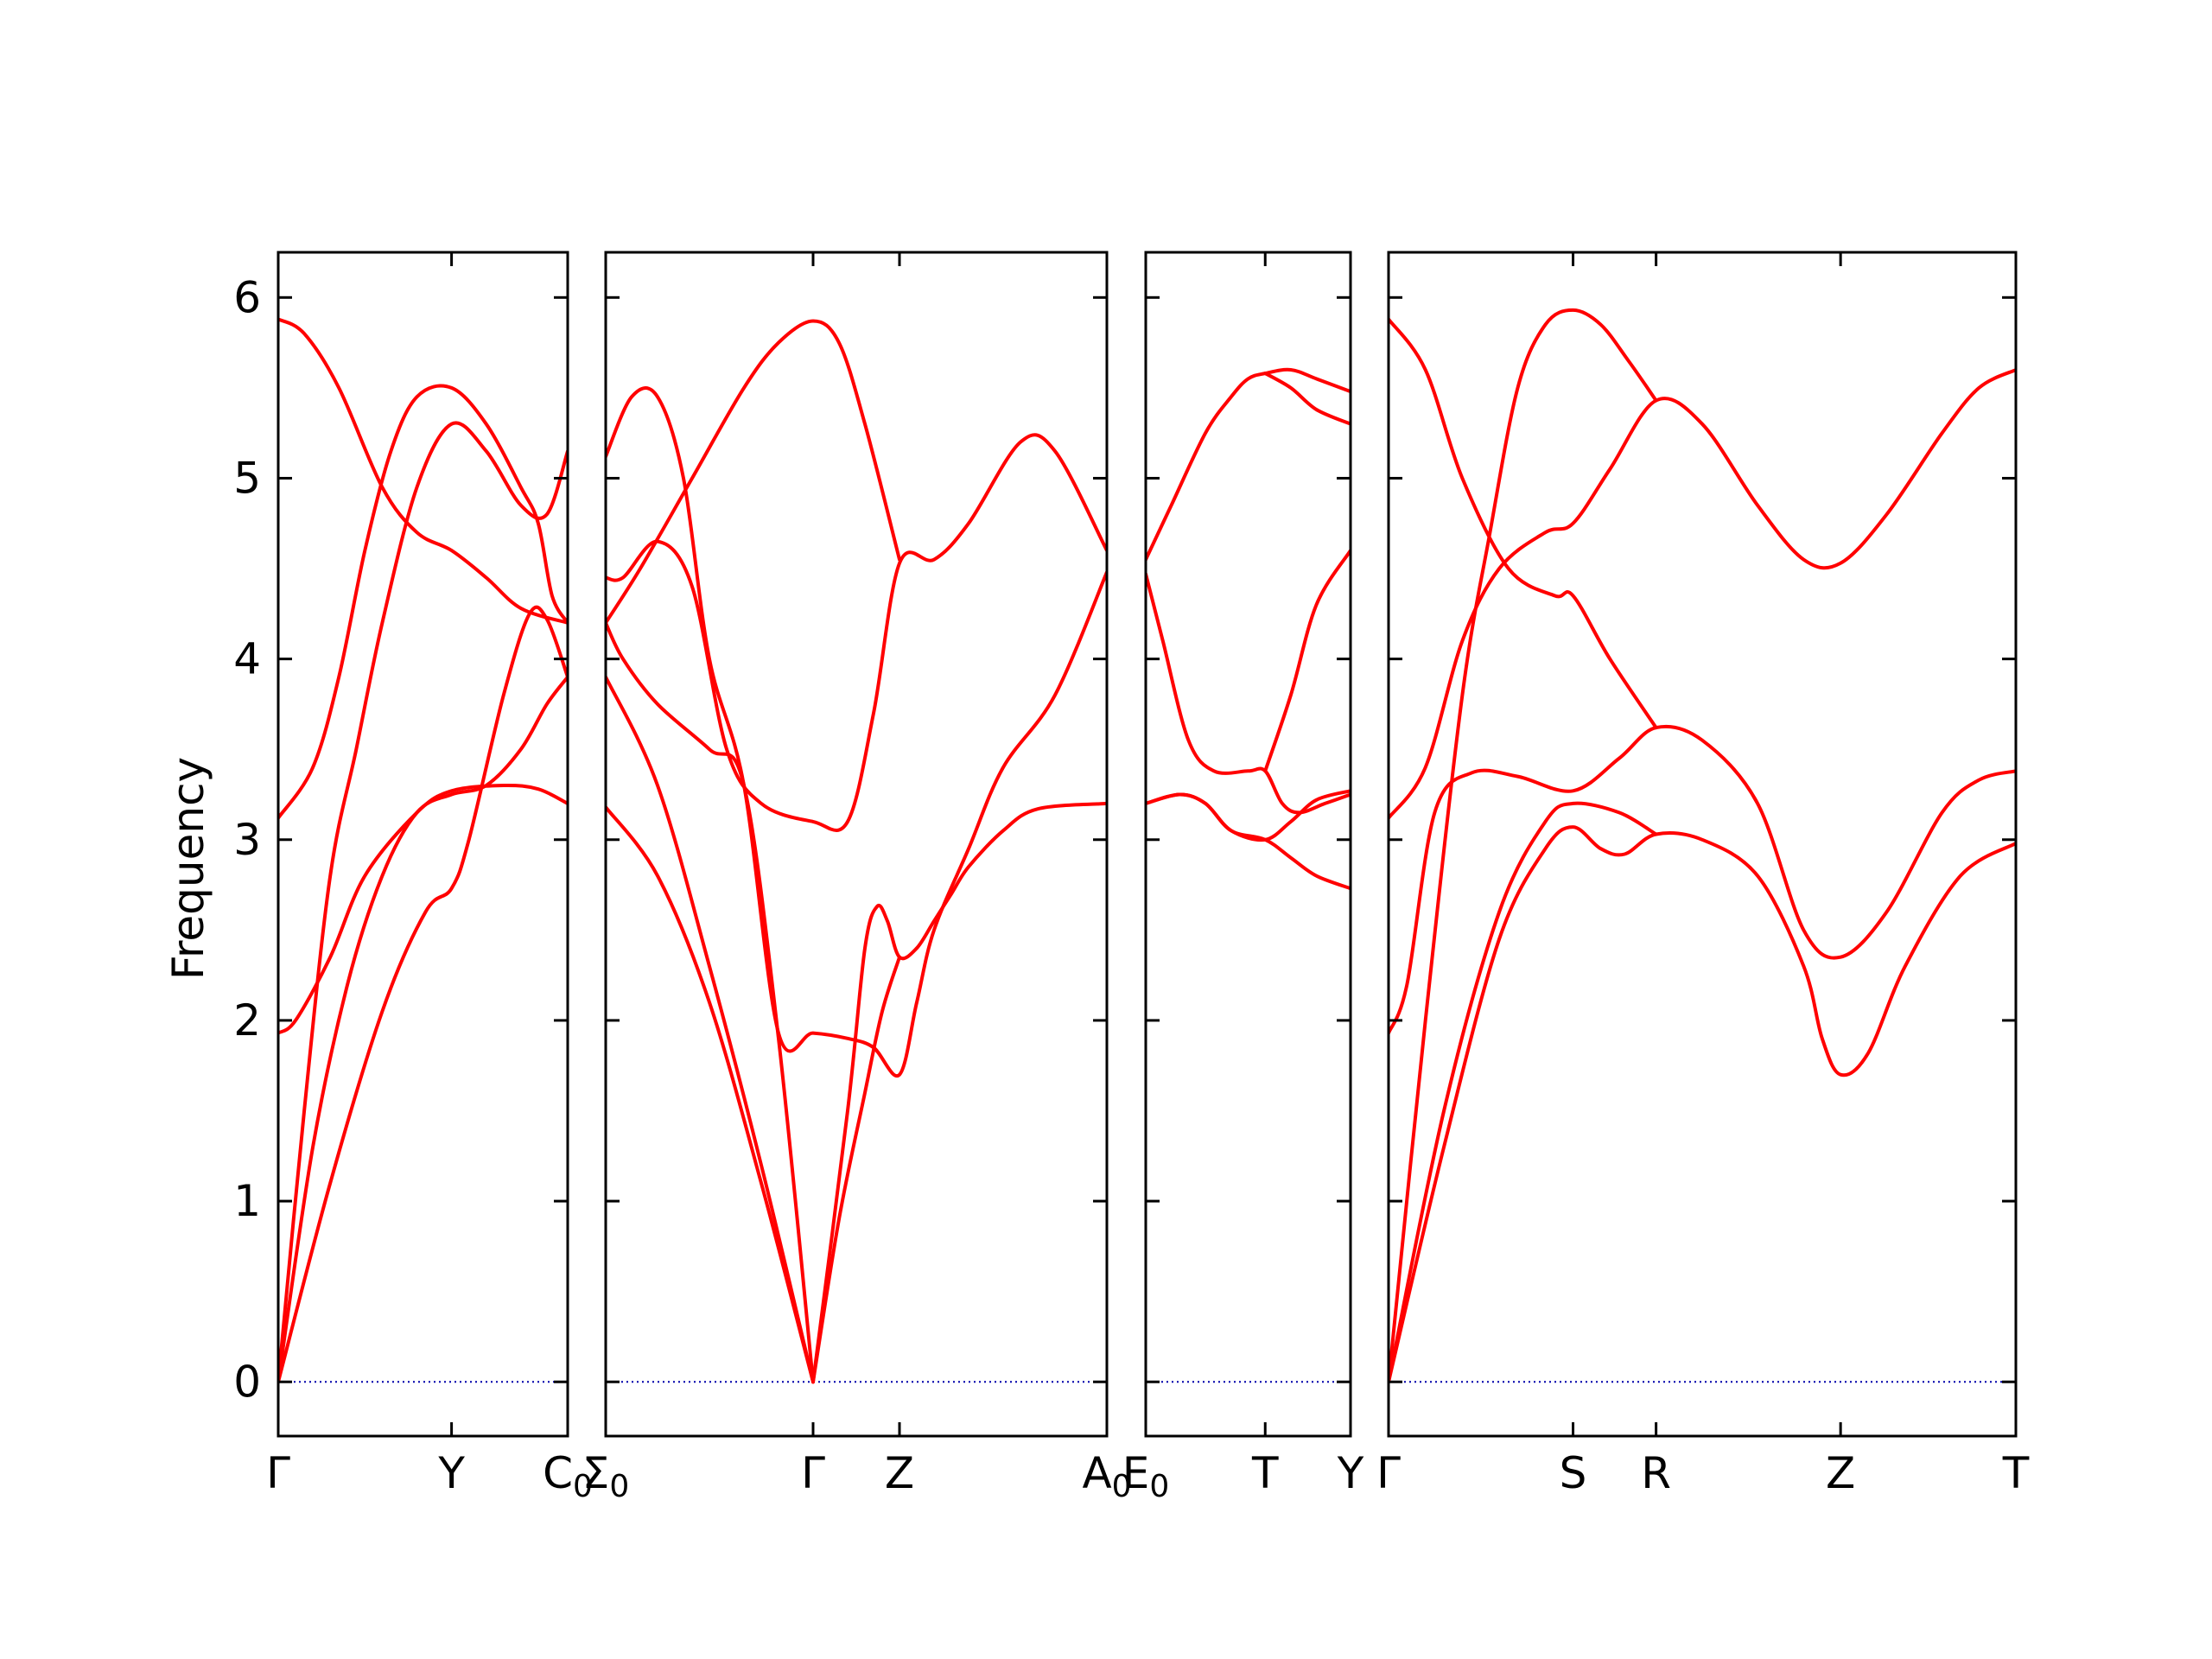 The image size is (2212, 1659). I want to click on y-tick-label: 1, so click(247, 1201).